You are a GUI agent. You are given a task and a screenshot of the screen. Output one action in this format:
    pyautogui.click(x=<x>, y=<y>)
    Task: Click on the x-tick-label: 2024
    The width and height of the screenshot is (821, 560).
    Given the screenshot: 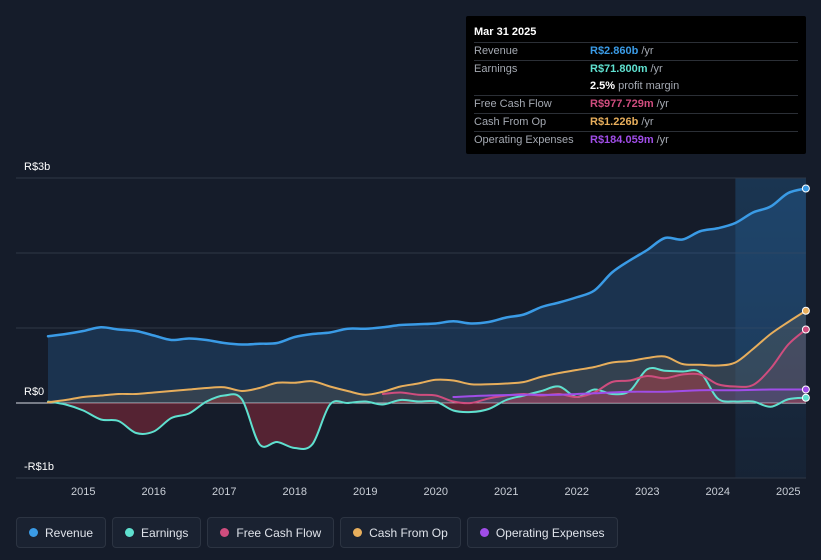 What is the action you would take?
    pyautogui.click(x=718, y=492)
    